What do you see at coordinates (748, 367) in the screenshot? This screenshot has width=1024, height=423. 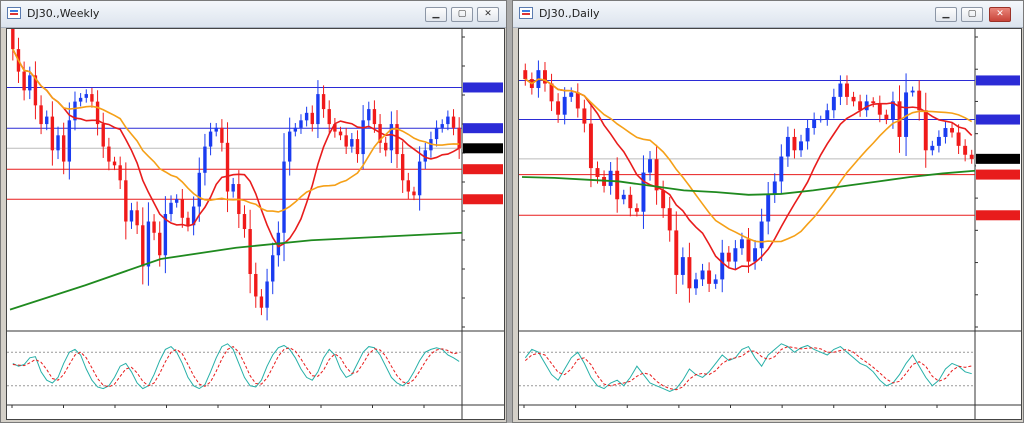 I see `stoch-k-line` at bounding box center [748, 367].